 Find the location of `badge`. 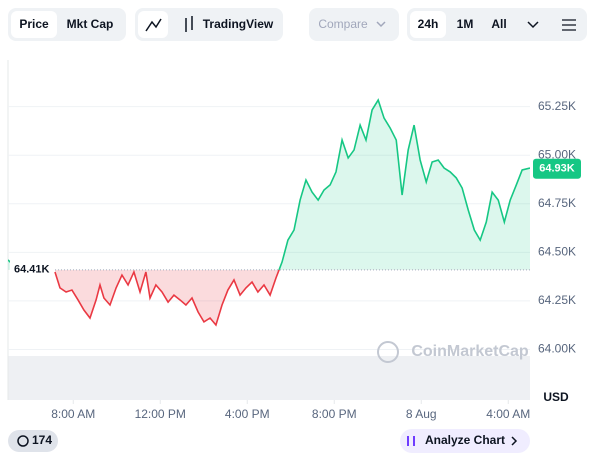

badge is located at coordinates (33, 441).